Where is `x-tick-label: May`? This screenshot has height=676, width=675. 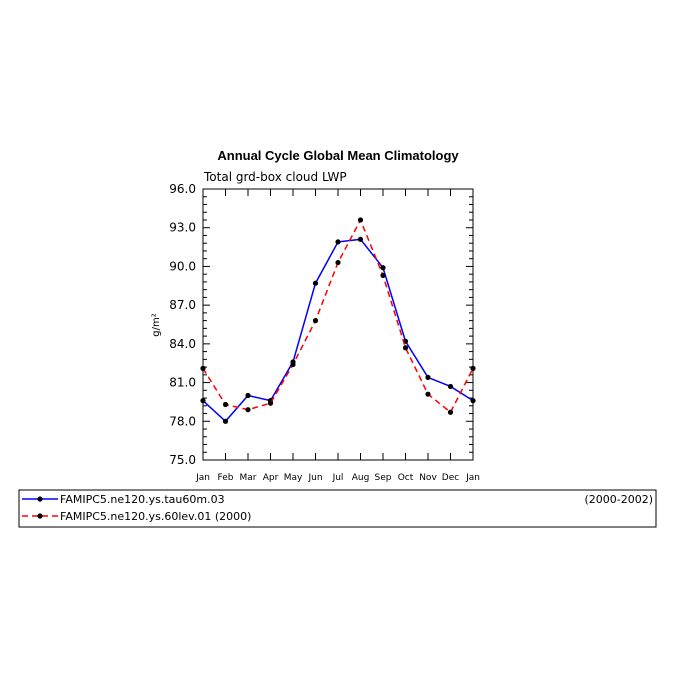 x-tick-label: May is located at coordinates (293, 478).